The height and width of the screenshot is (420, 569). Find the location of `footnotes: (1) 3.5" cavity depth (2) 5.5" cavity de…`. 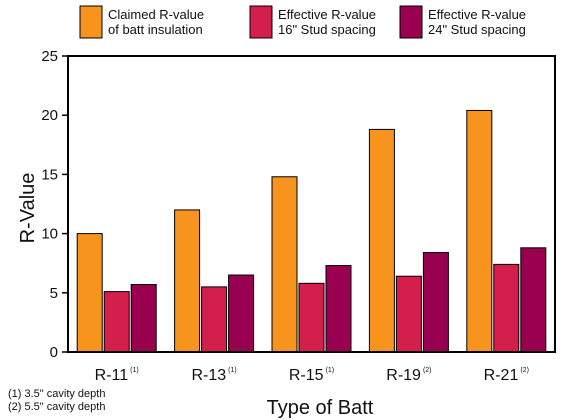

footnotes: (1) 3.5" cavity depth (2) 5.5" cavity de… is located at coordinates (56, 401).